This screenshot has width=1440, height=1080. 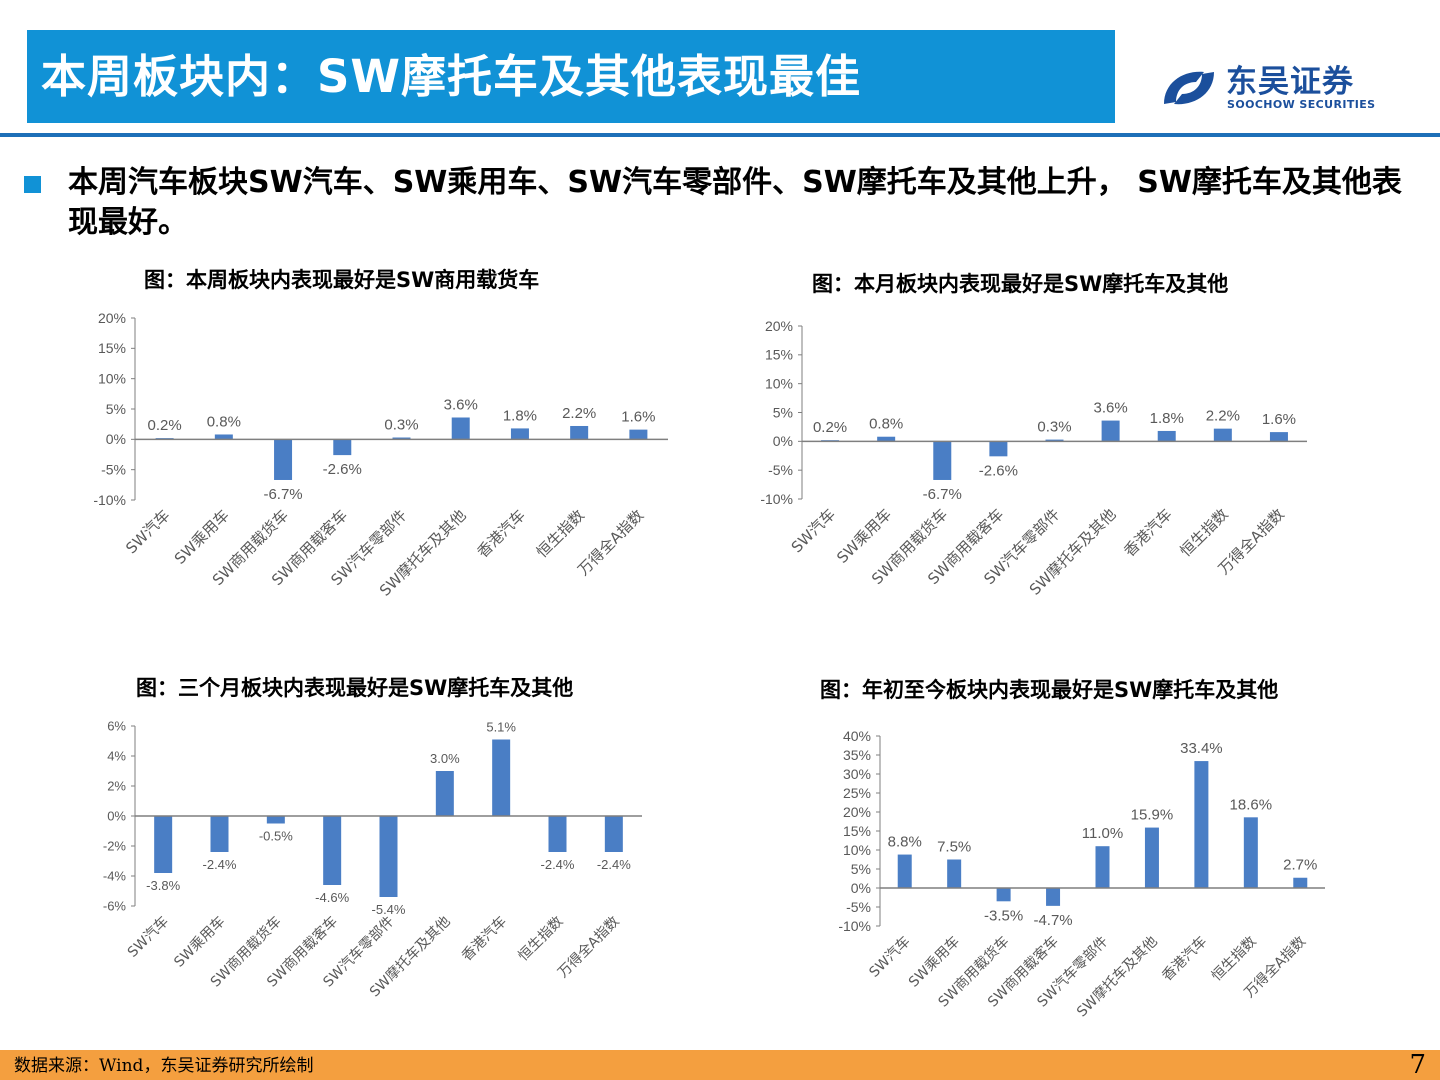 I want to click on chart-4-data-label: 7.5%, so click(x=954, y=847).